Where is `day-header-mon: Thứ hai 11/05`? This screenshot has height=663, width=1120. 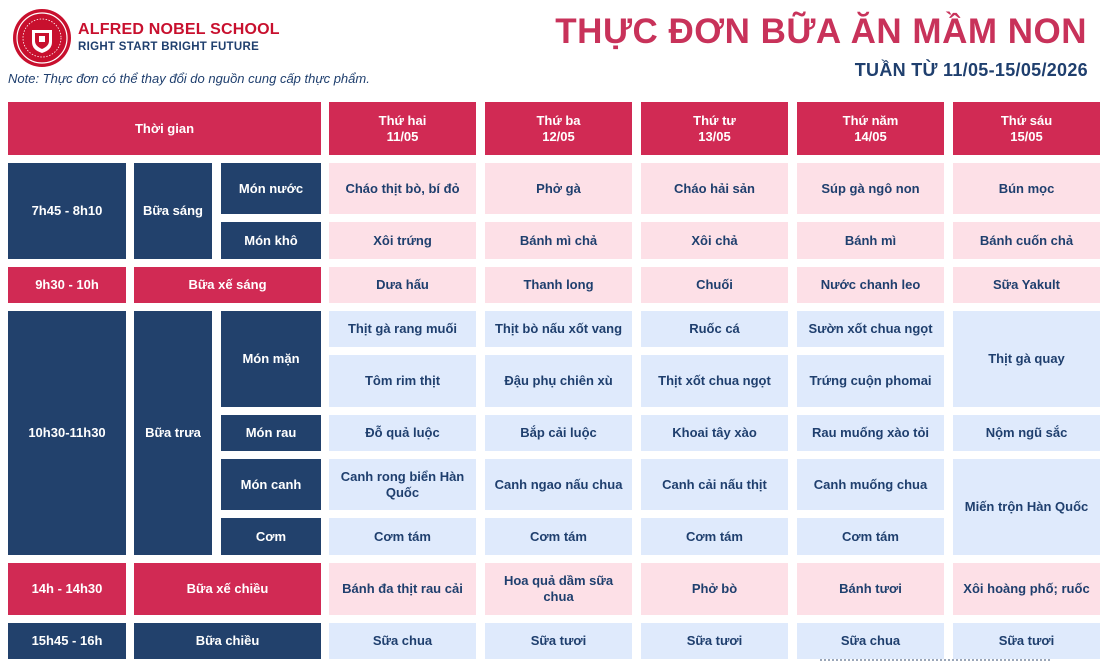
day-header-mon: Thứ hai 11/05 is located at coordinates (402, 128).